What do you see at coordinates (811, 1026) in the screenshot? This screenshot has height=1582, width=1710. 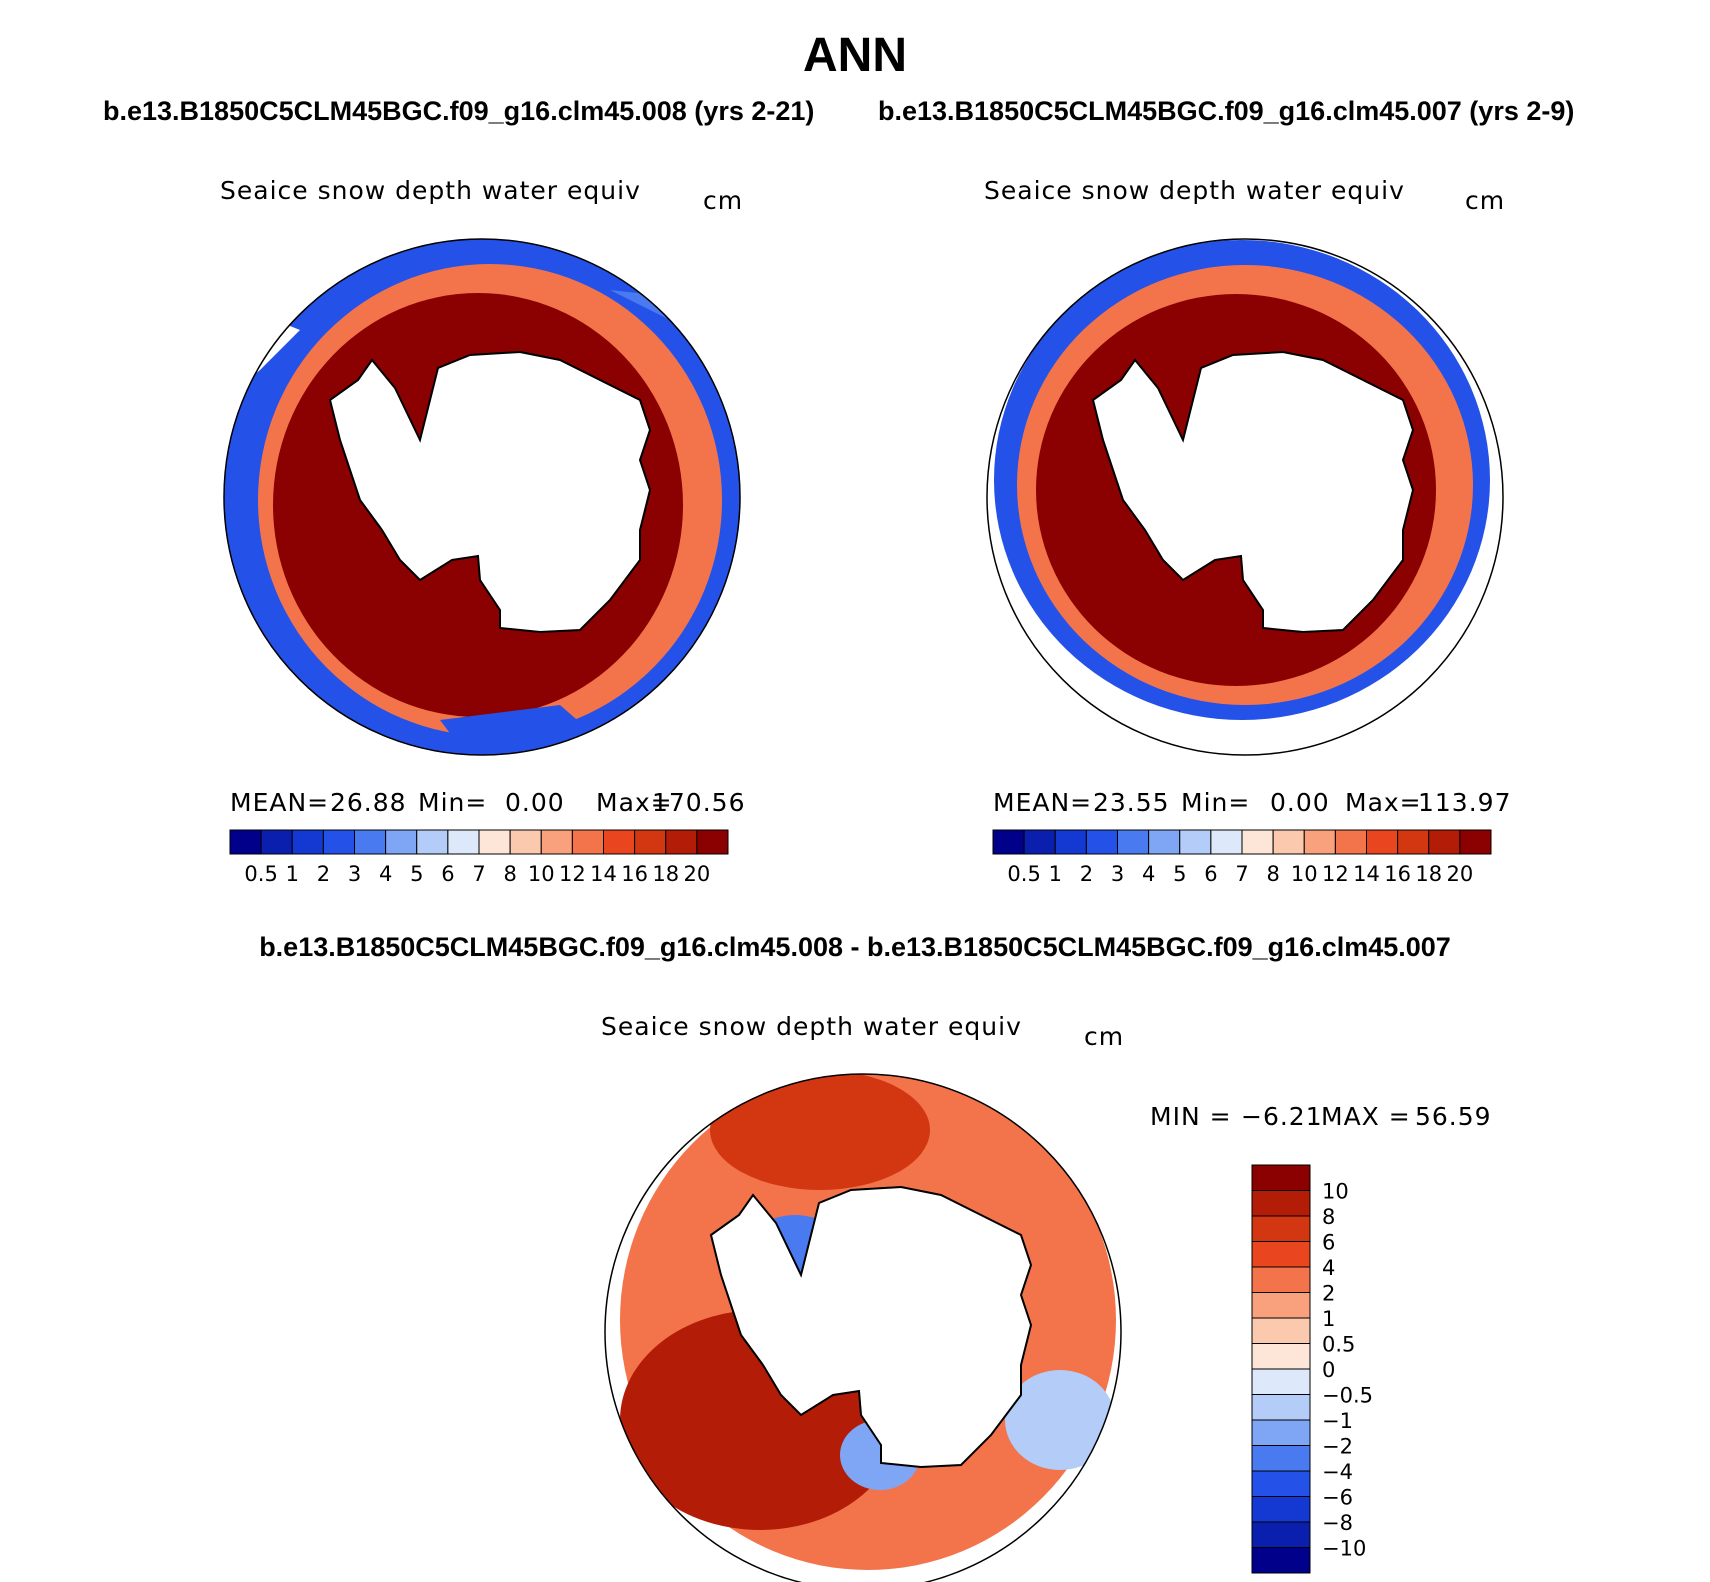 I see `panel-c-title: Seaice snow depth water equiv` at bounding box center [811, 1026].